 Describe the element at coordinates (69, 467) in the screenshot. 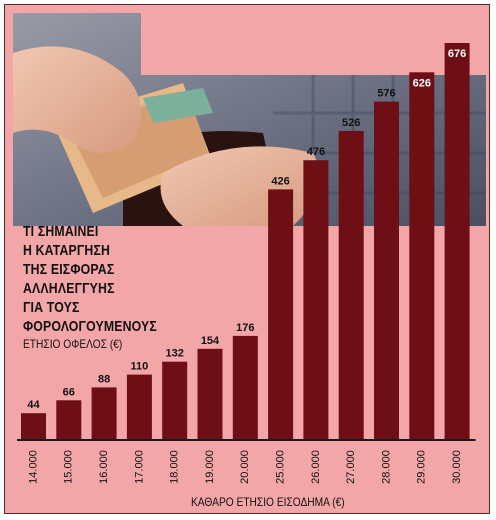

I see `x-tick-15.000: 15.000` at that location.